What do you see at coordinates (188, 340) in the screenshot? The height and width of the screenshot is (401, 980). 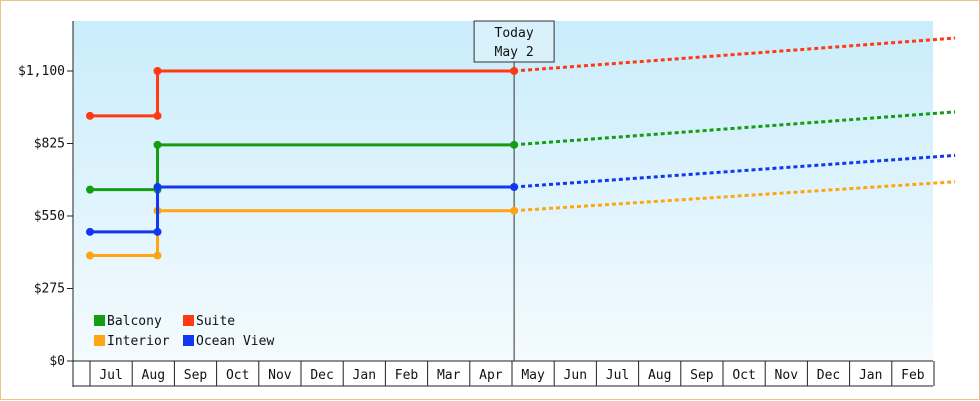 I see `legend-swatch-ocean-view` at bounding box center [188, 340].